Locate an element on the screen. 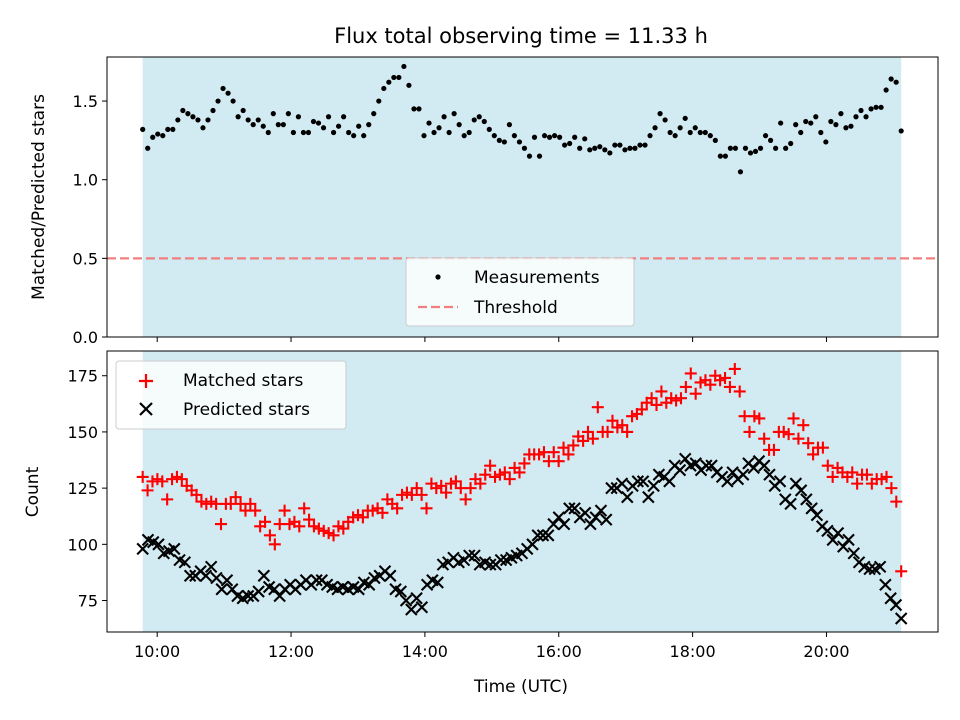 This screenshot has width=960, height=720. matched-legend-marker is located at coordinates (146, 381).